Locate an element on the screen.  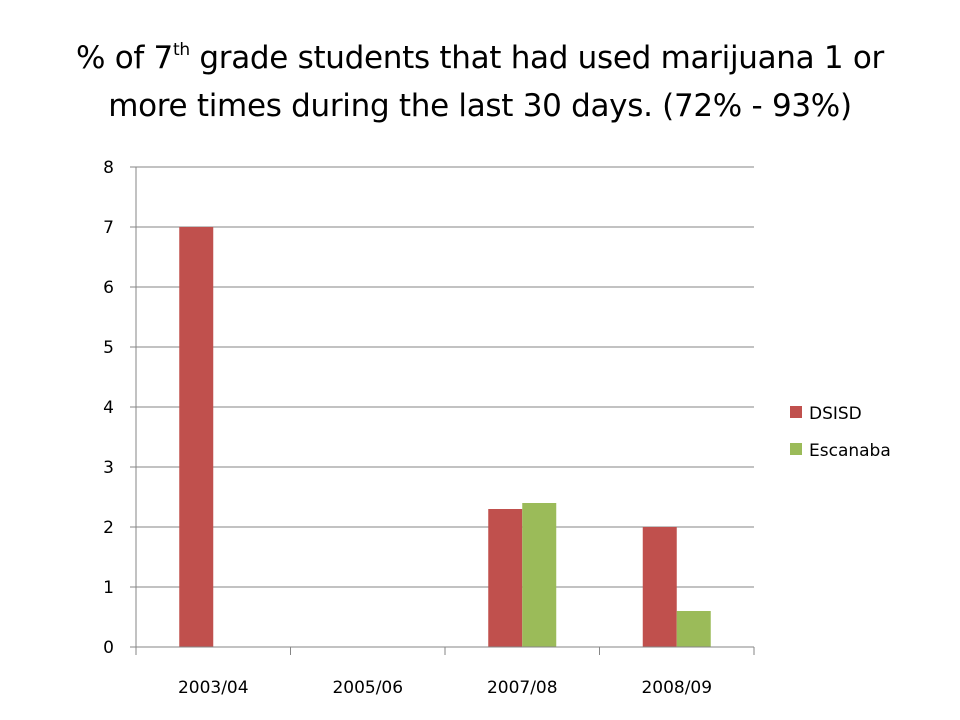
legend-label-dsisd: DSISD is located at coordinates (835, 414).